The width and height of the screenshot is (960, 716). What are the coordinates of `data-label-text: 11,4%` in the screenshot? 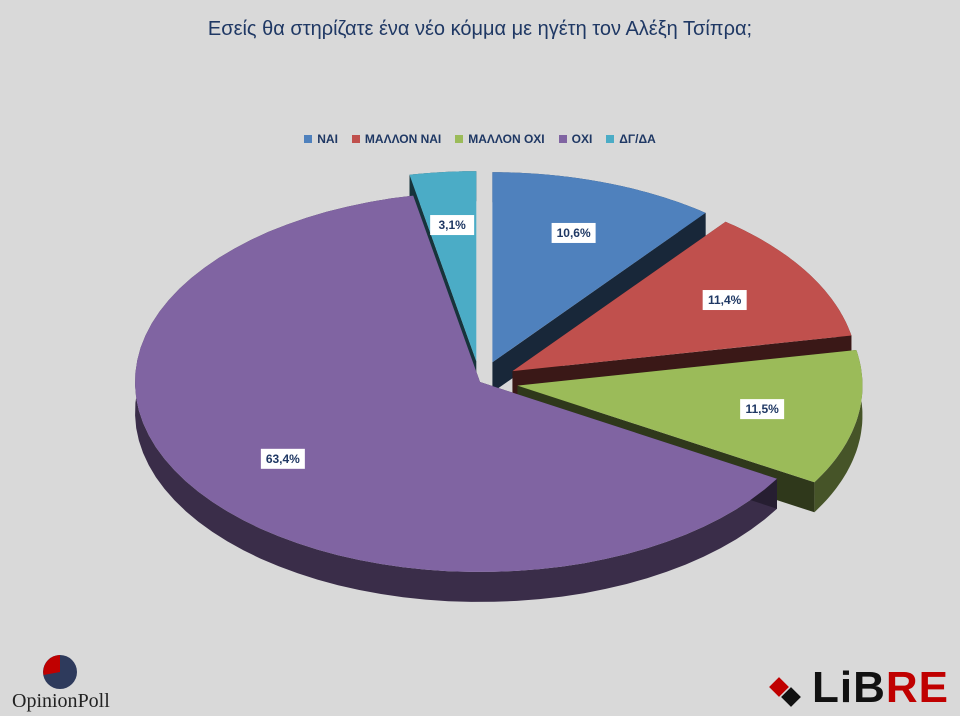 It's located at (725, 300).